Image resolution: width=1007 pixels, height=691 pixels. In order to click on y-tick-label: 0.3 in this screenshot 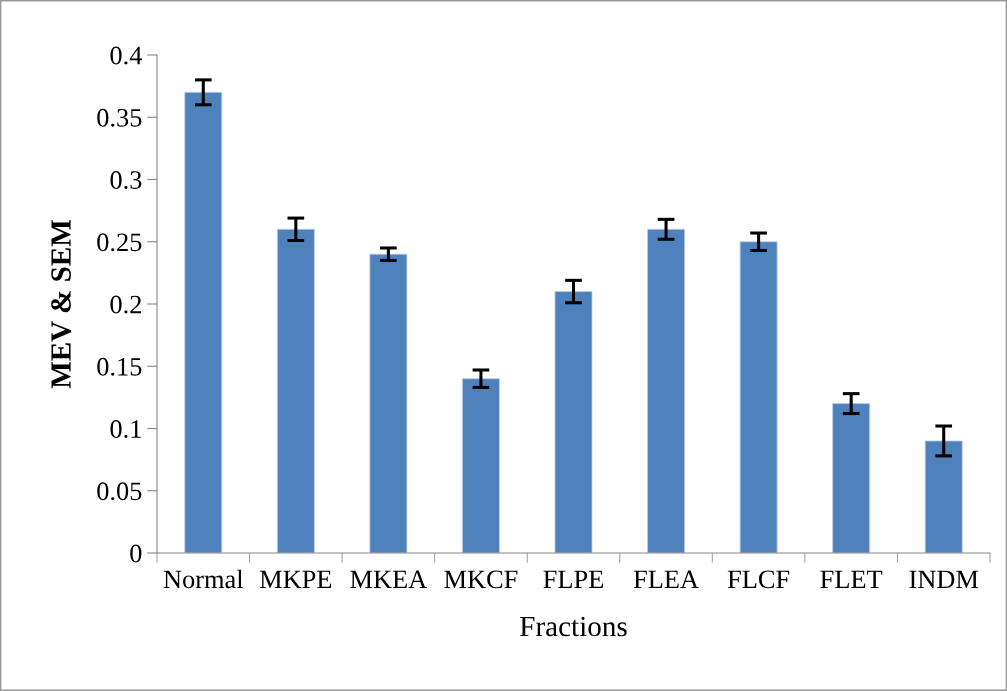, I will do `click(126, 180)`.